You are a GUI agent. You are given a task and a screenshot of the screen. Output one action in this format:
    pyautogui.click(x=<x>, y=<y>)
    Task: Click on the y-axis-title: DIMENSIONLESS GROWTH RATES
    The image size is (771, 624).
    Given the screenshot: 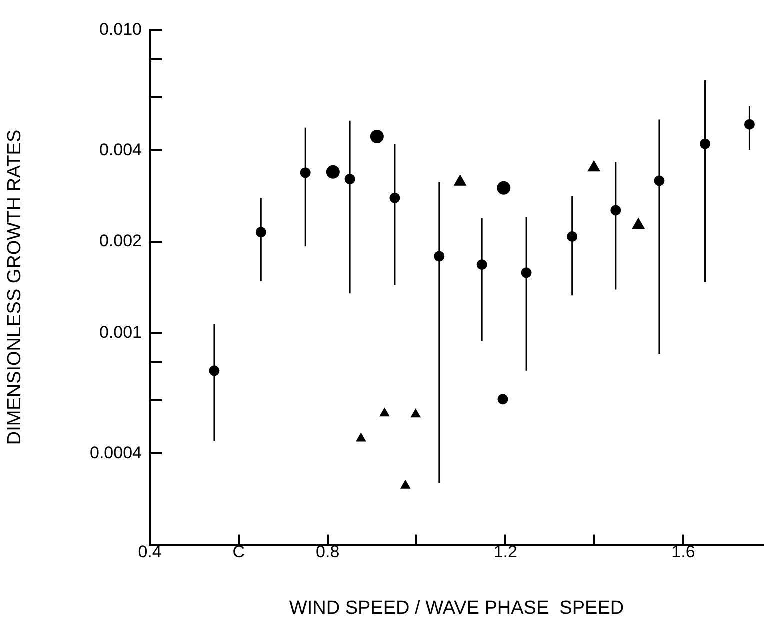 What is the action you would take?
    pyautogui.click(x=15, y=288)
    